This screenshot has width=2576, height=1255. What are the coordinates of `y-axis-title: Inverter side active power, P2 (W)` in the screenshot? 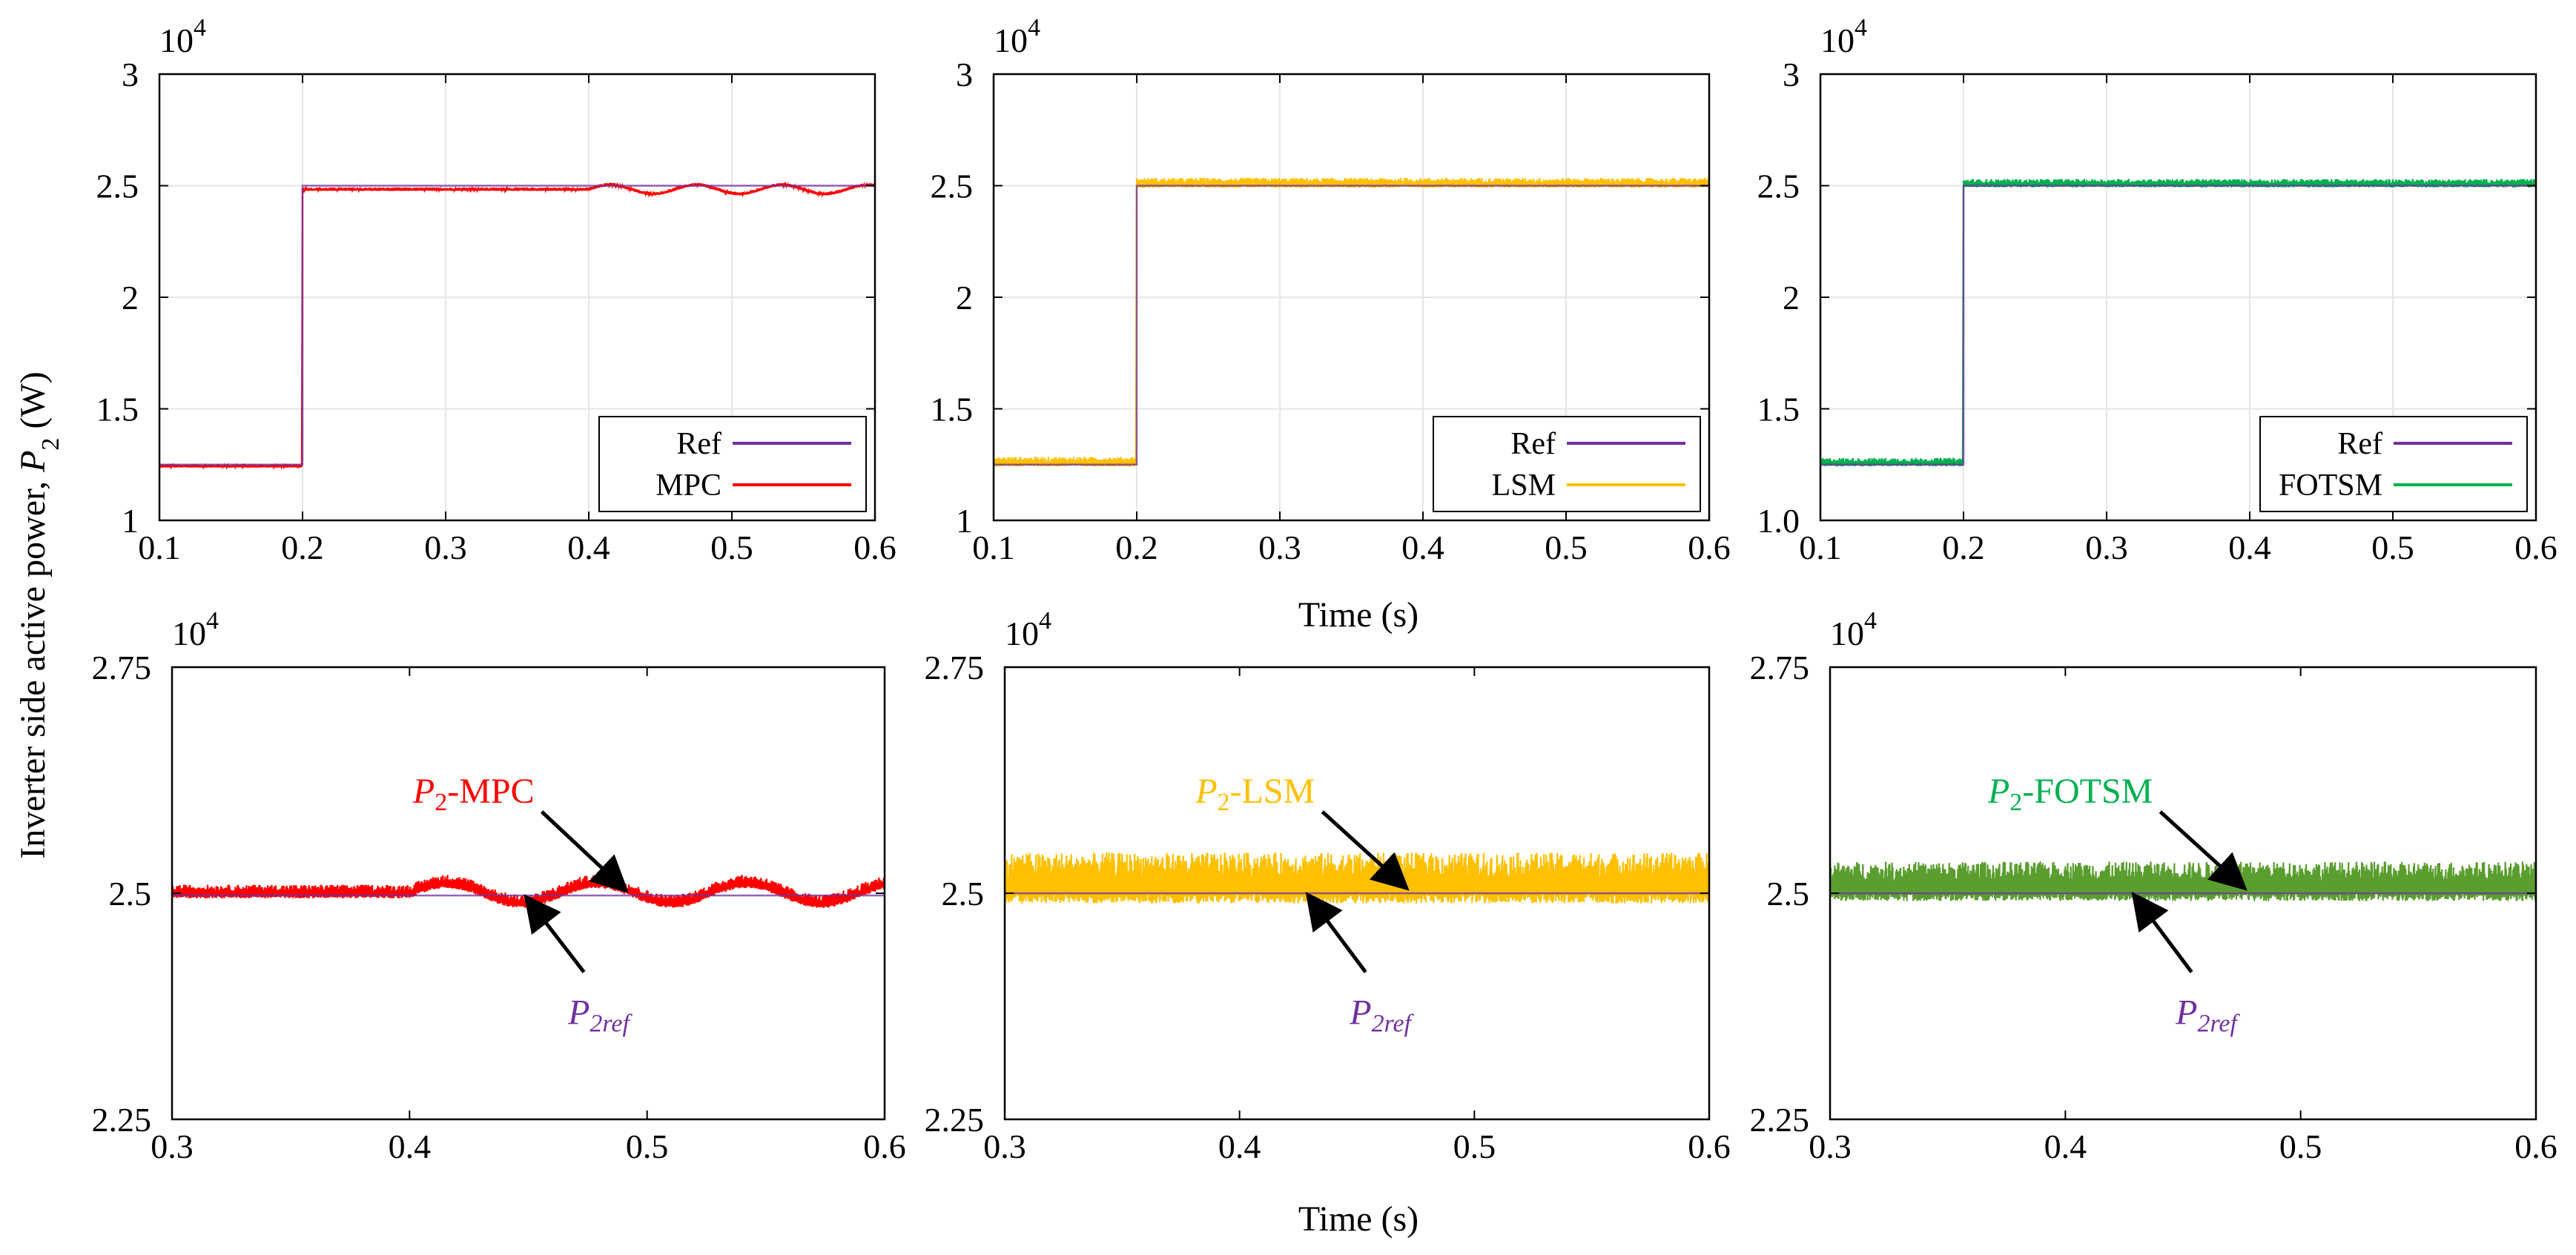 It's located at (39, 615).